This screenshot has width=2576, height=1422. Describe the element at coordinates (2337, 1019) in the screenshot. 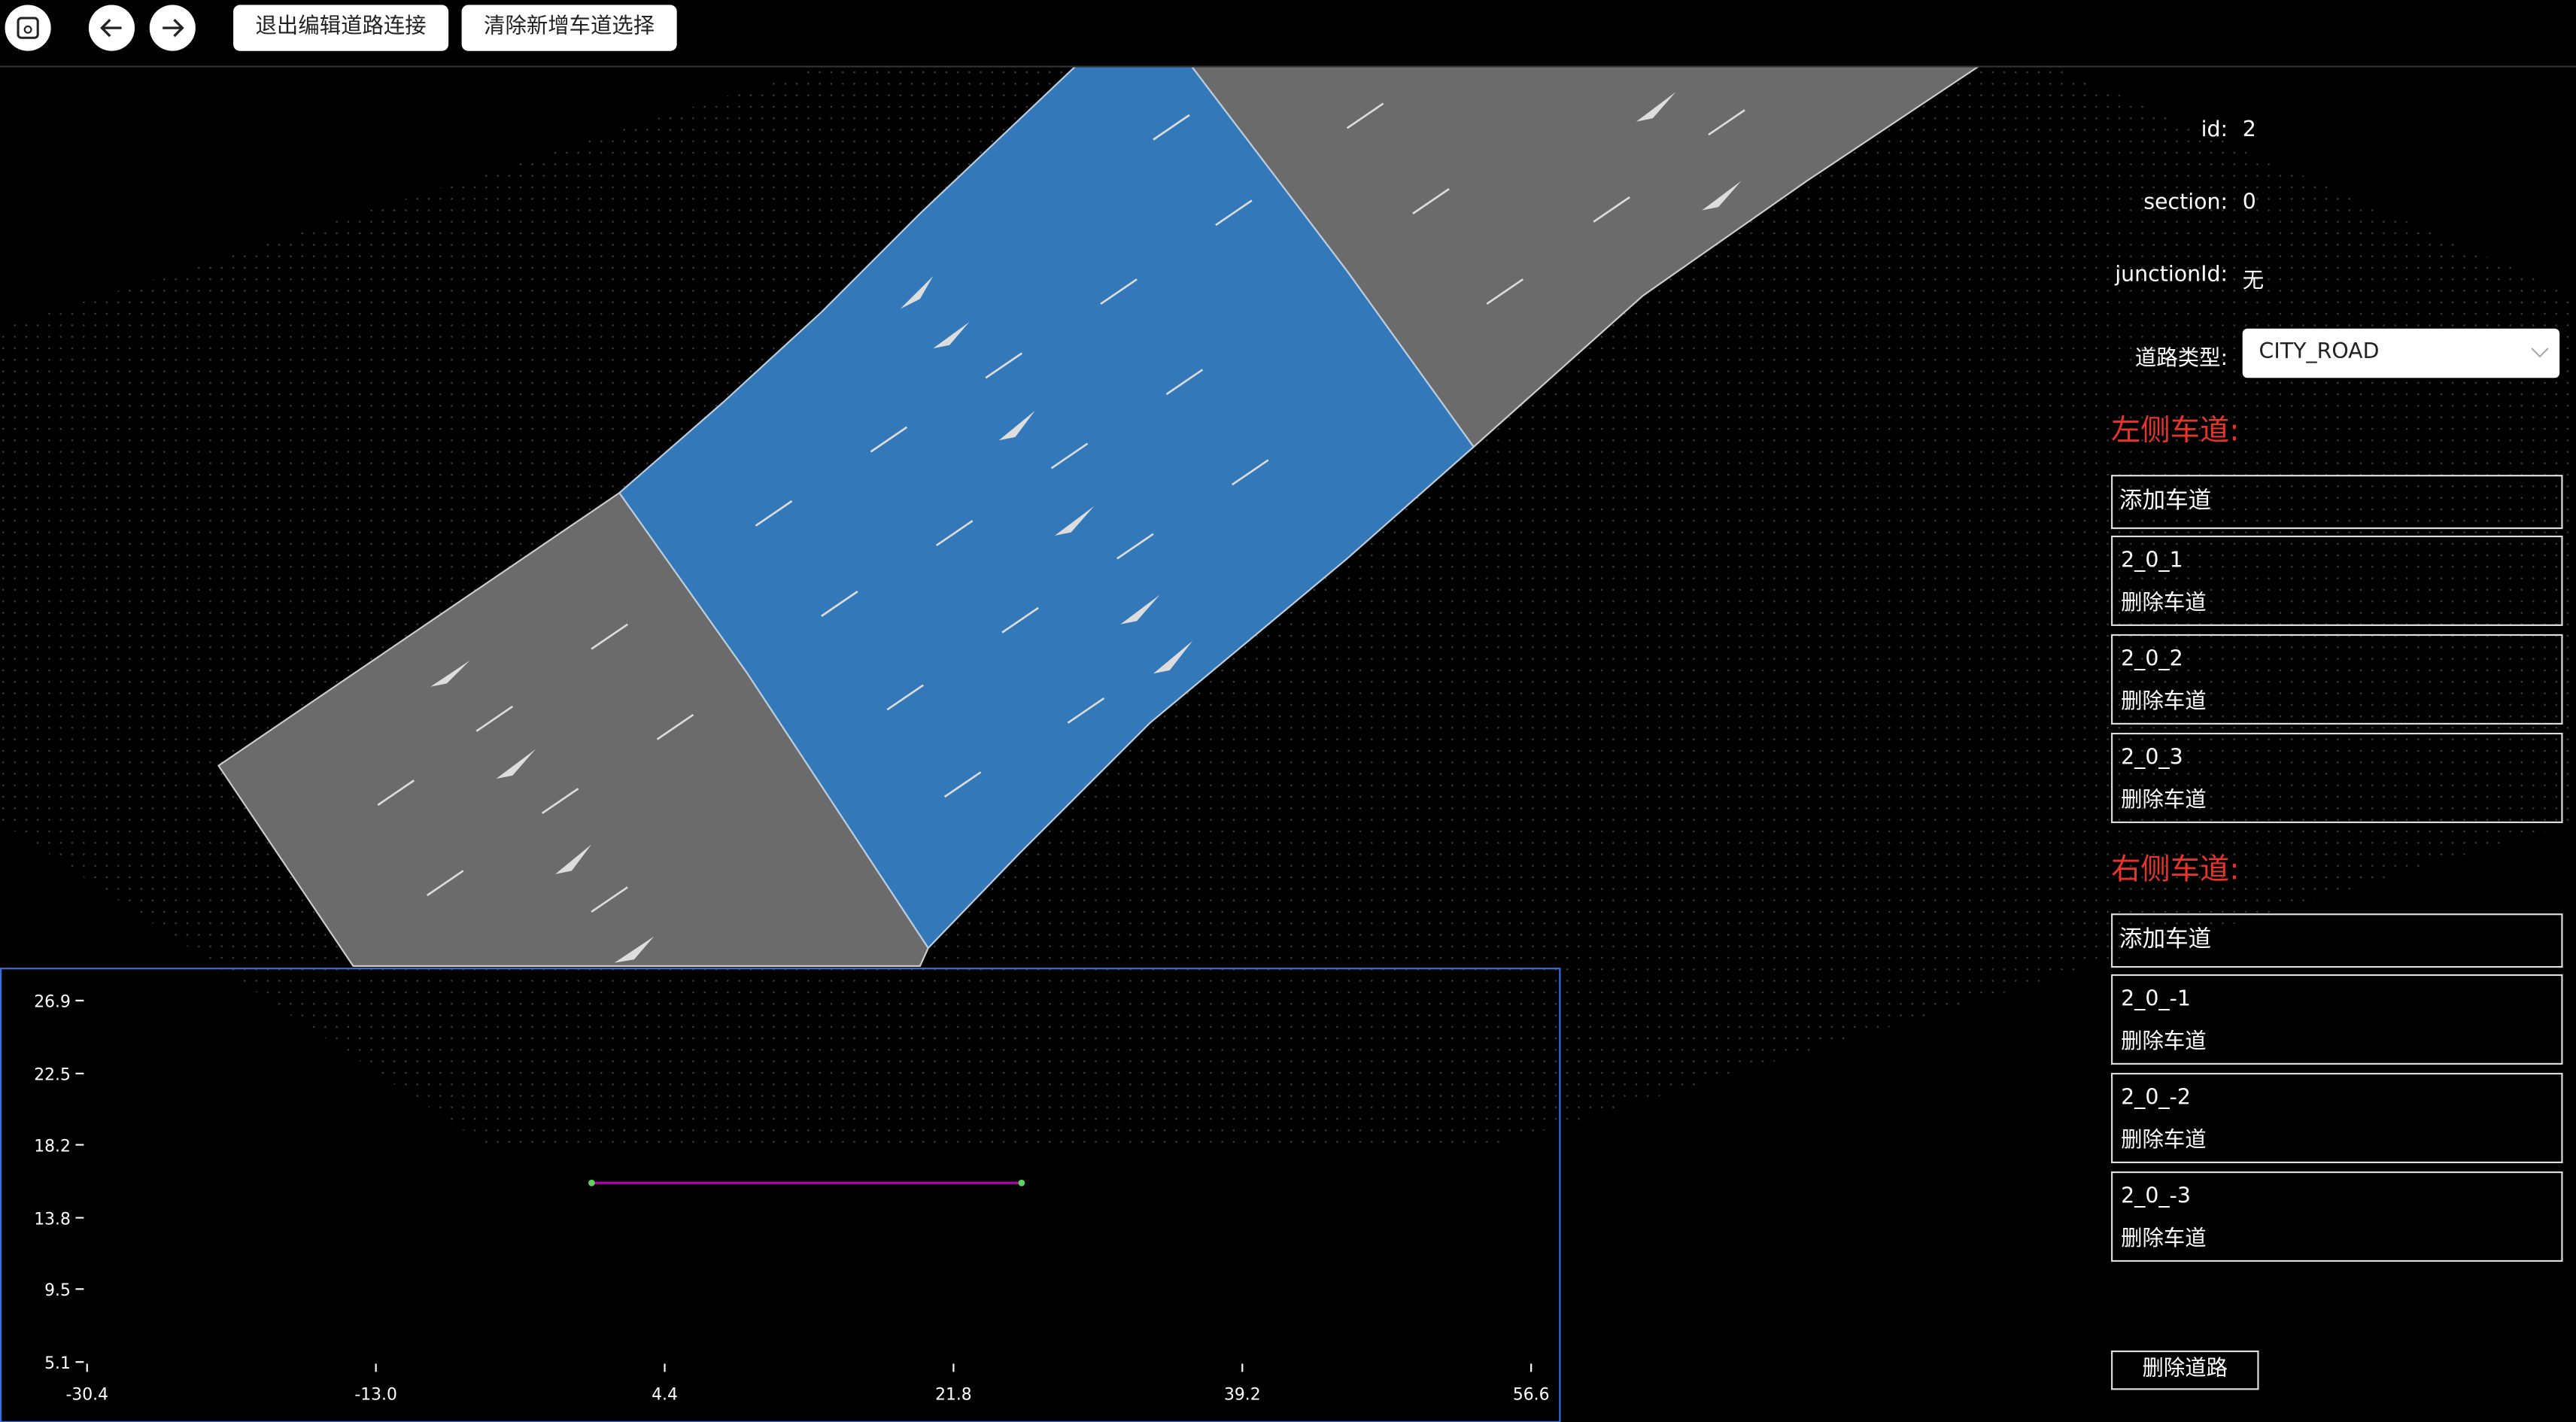

I see `lane-item: 2_0_-1 删除车道` at that location.